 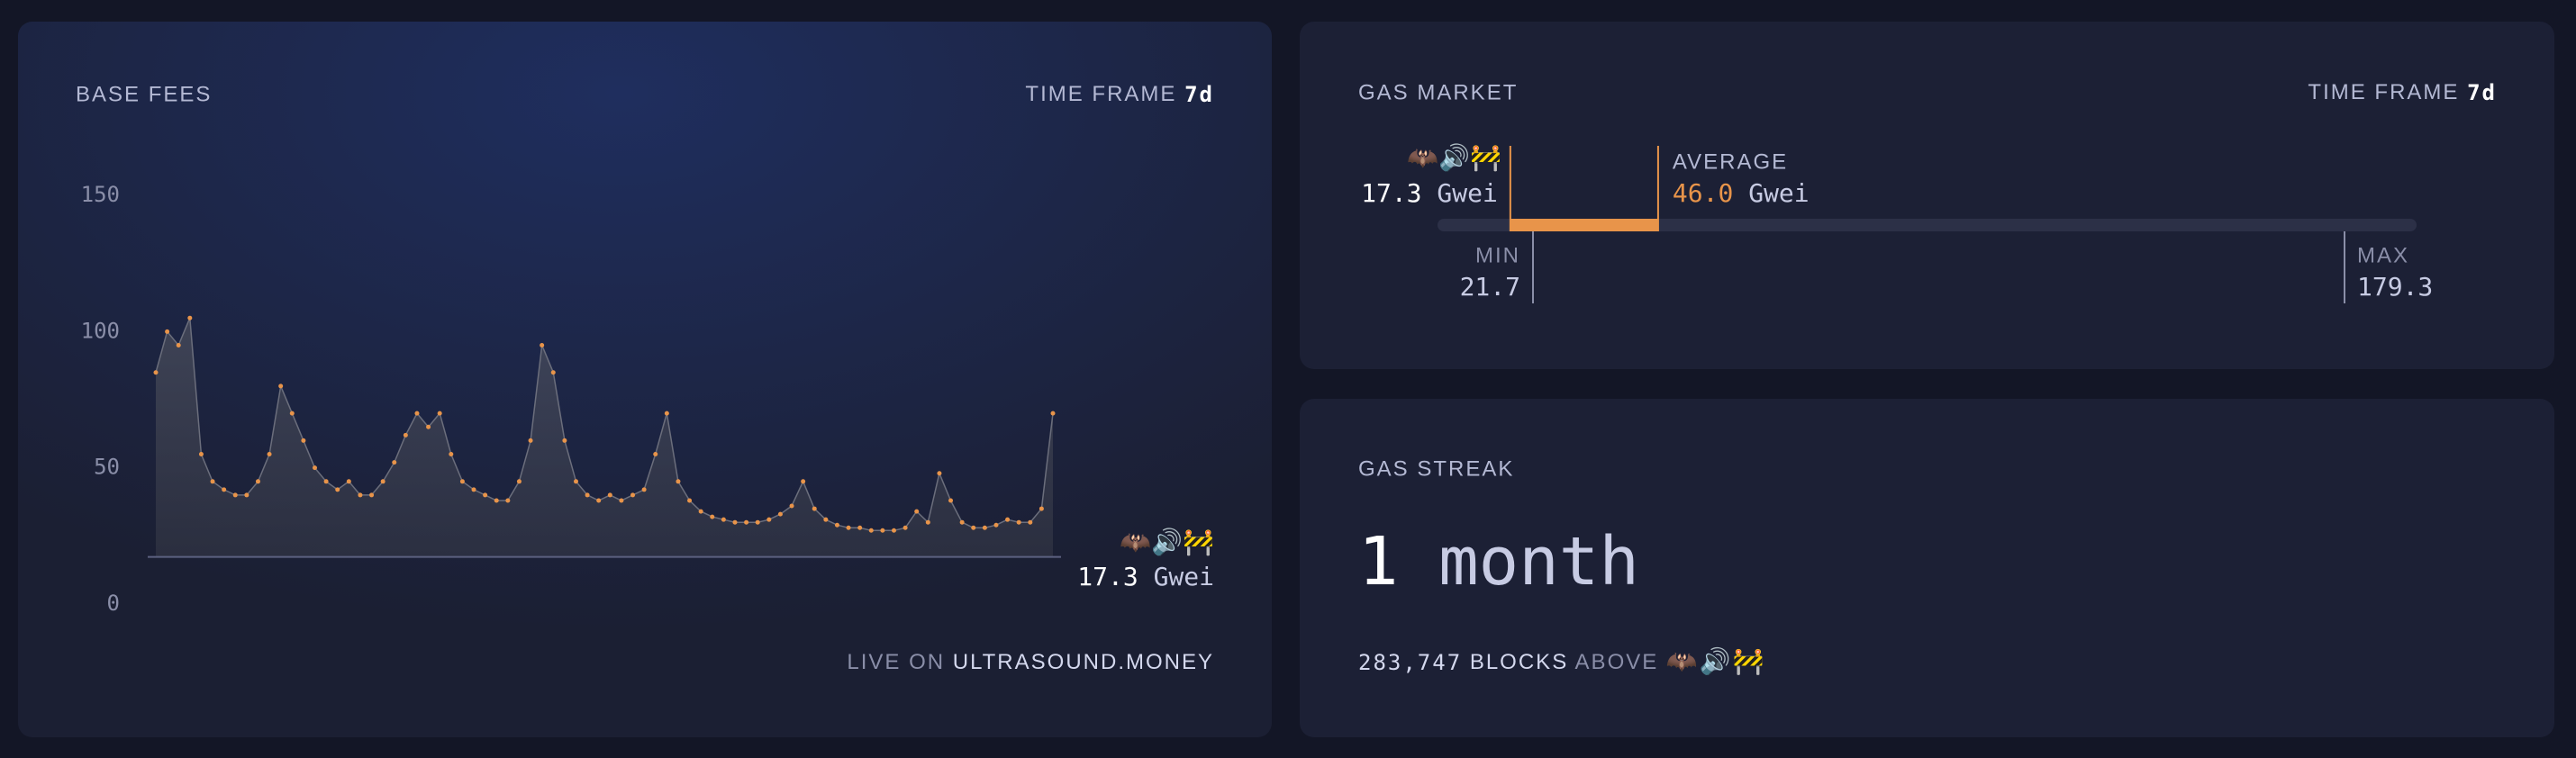 I want to click on blocks-count: 283,747, so click(x=1410, y=662).